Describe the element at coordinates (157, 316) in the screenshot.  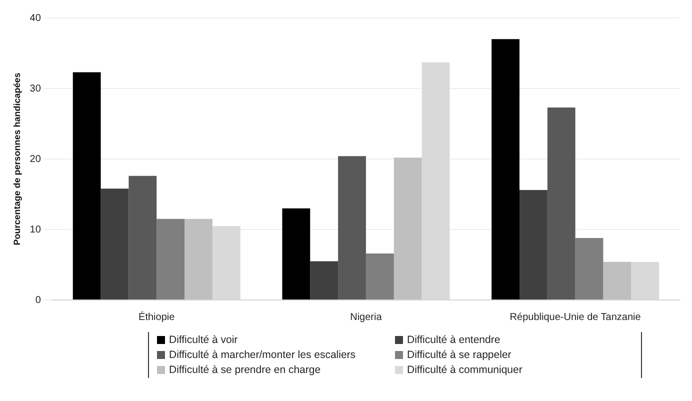
I see `x-tick-label: Éthiopie` at that location.